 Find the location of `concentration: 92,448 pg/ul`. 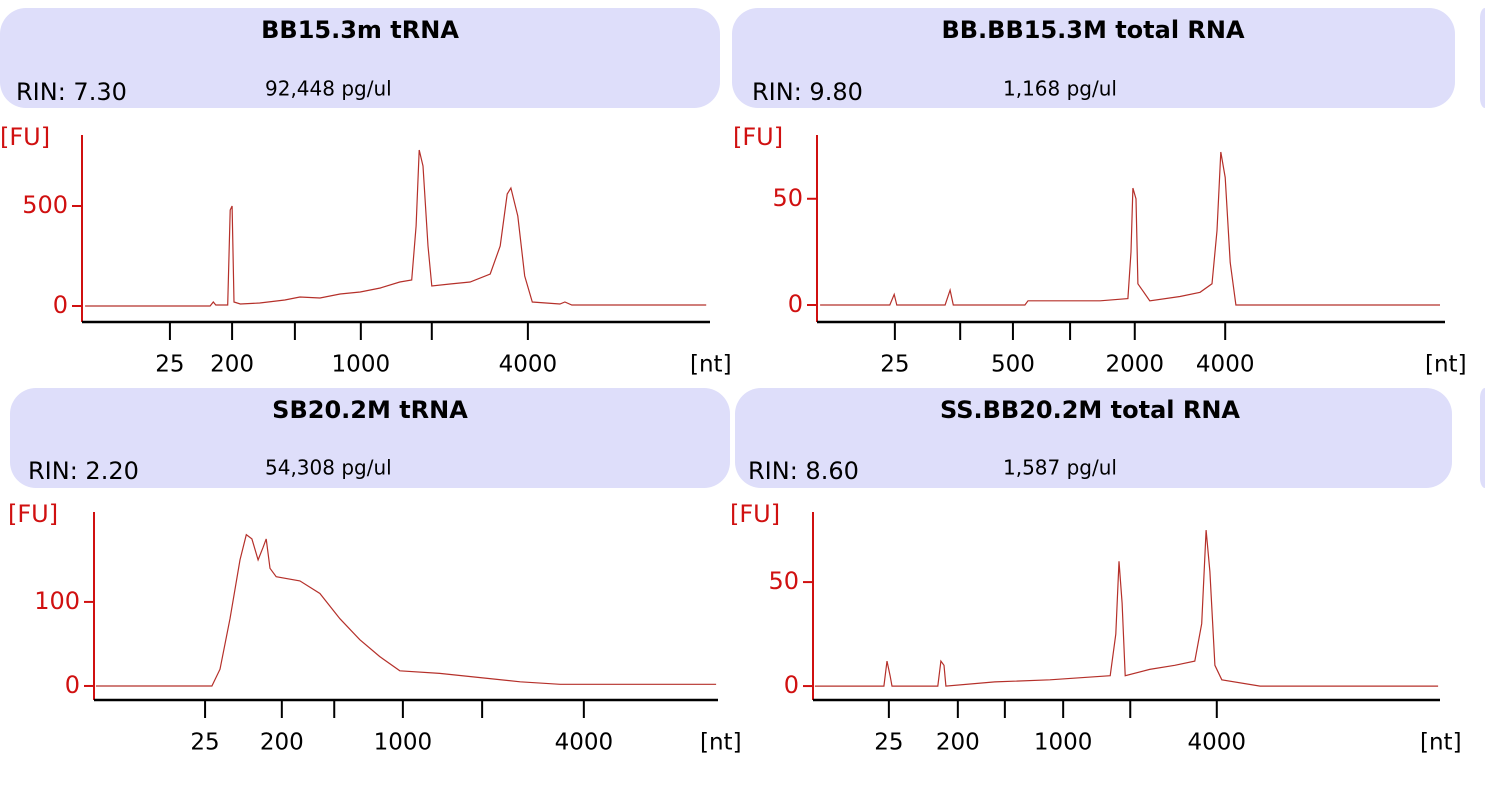

concentration: 92,448 pg/ul is located at coordinates (328, 89).